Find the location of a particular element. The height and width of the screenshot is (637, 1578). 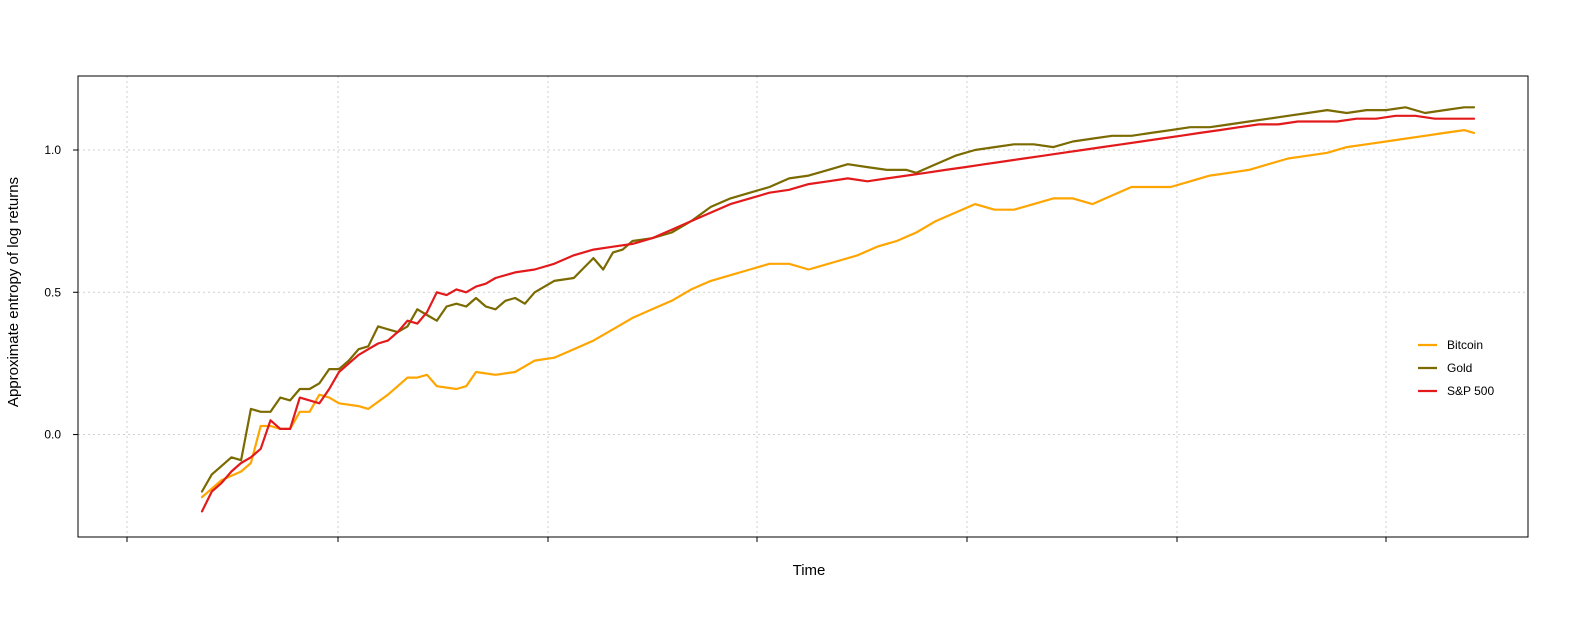

y-axis-title: Approximate entropy of log returns is located at coordinates (13, 292).